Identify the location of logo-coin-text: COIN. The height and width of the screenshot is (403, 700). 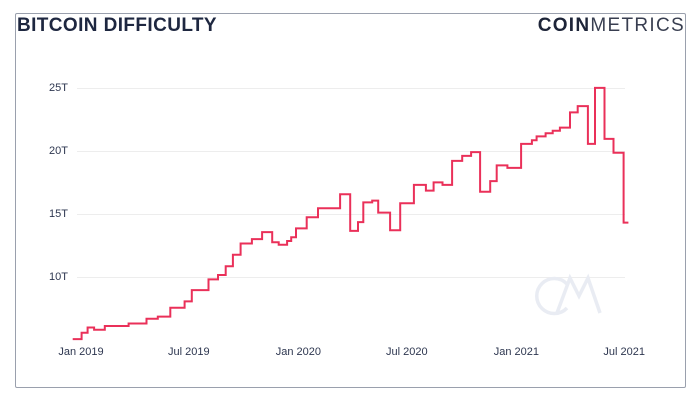
(564, 25).